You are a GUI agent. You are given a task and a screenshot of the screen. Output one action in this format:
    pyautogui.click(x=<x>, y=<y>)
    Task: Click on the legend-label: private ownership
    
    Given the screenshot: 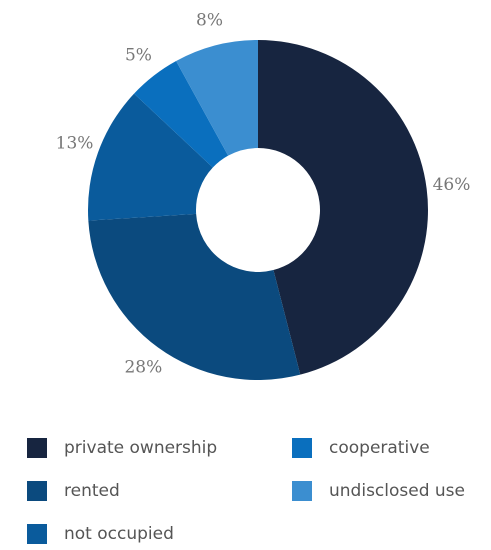 What is the action you would take?
    pyautogui.click(x=140, y=448)
    